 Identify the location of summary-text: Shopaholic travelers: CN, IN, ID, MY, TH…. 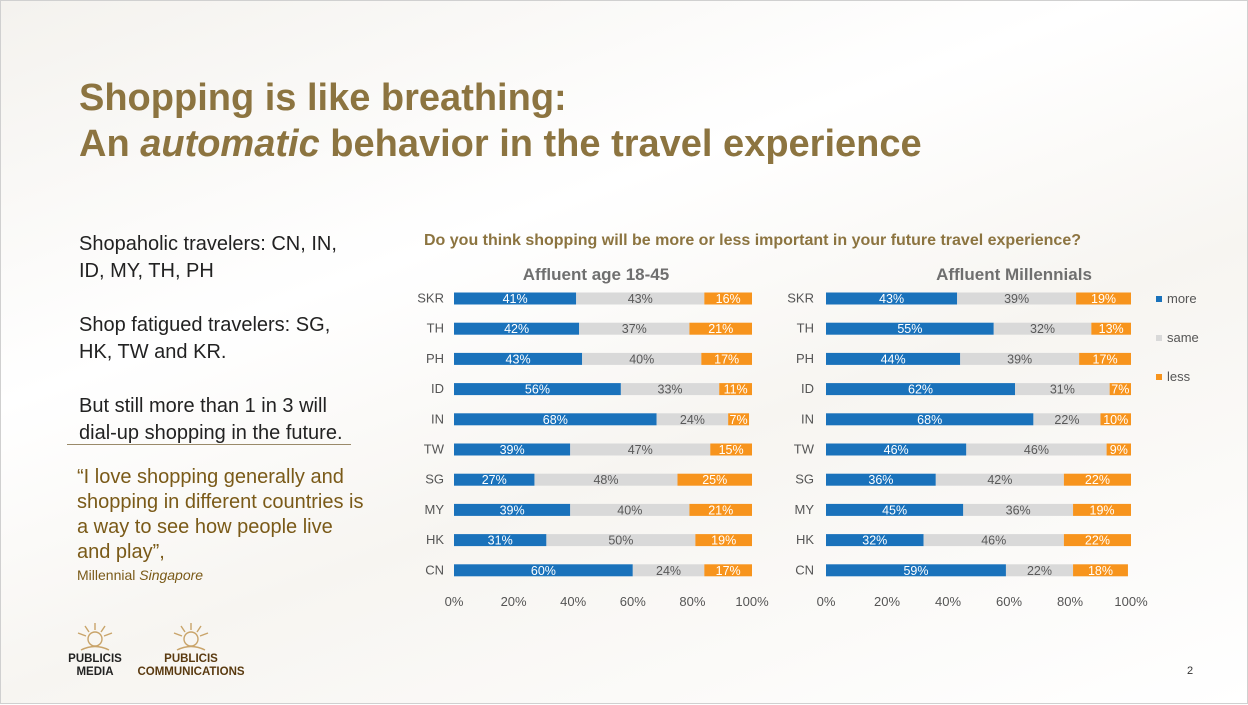
(219, 352).